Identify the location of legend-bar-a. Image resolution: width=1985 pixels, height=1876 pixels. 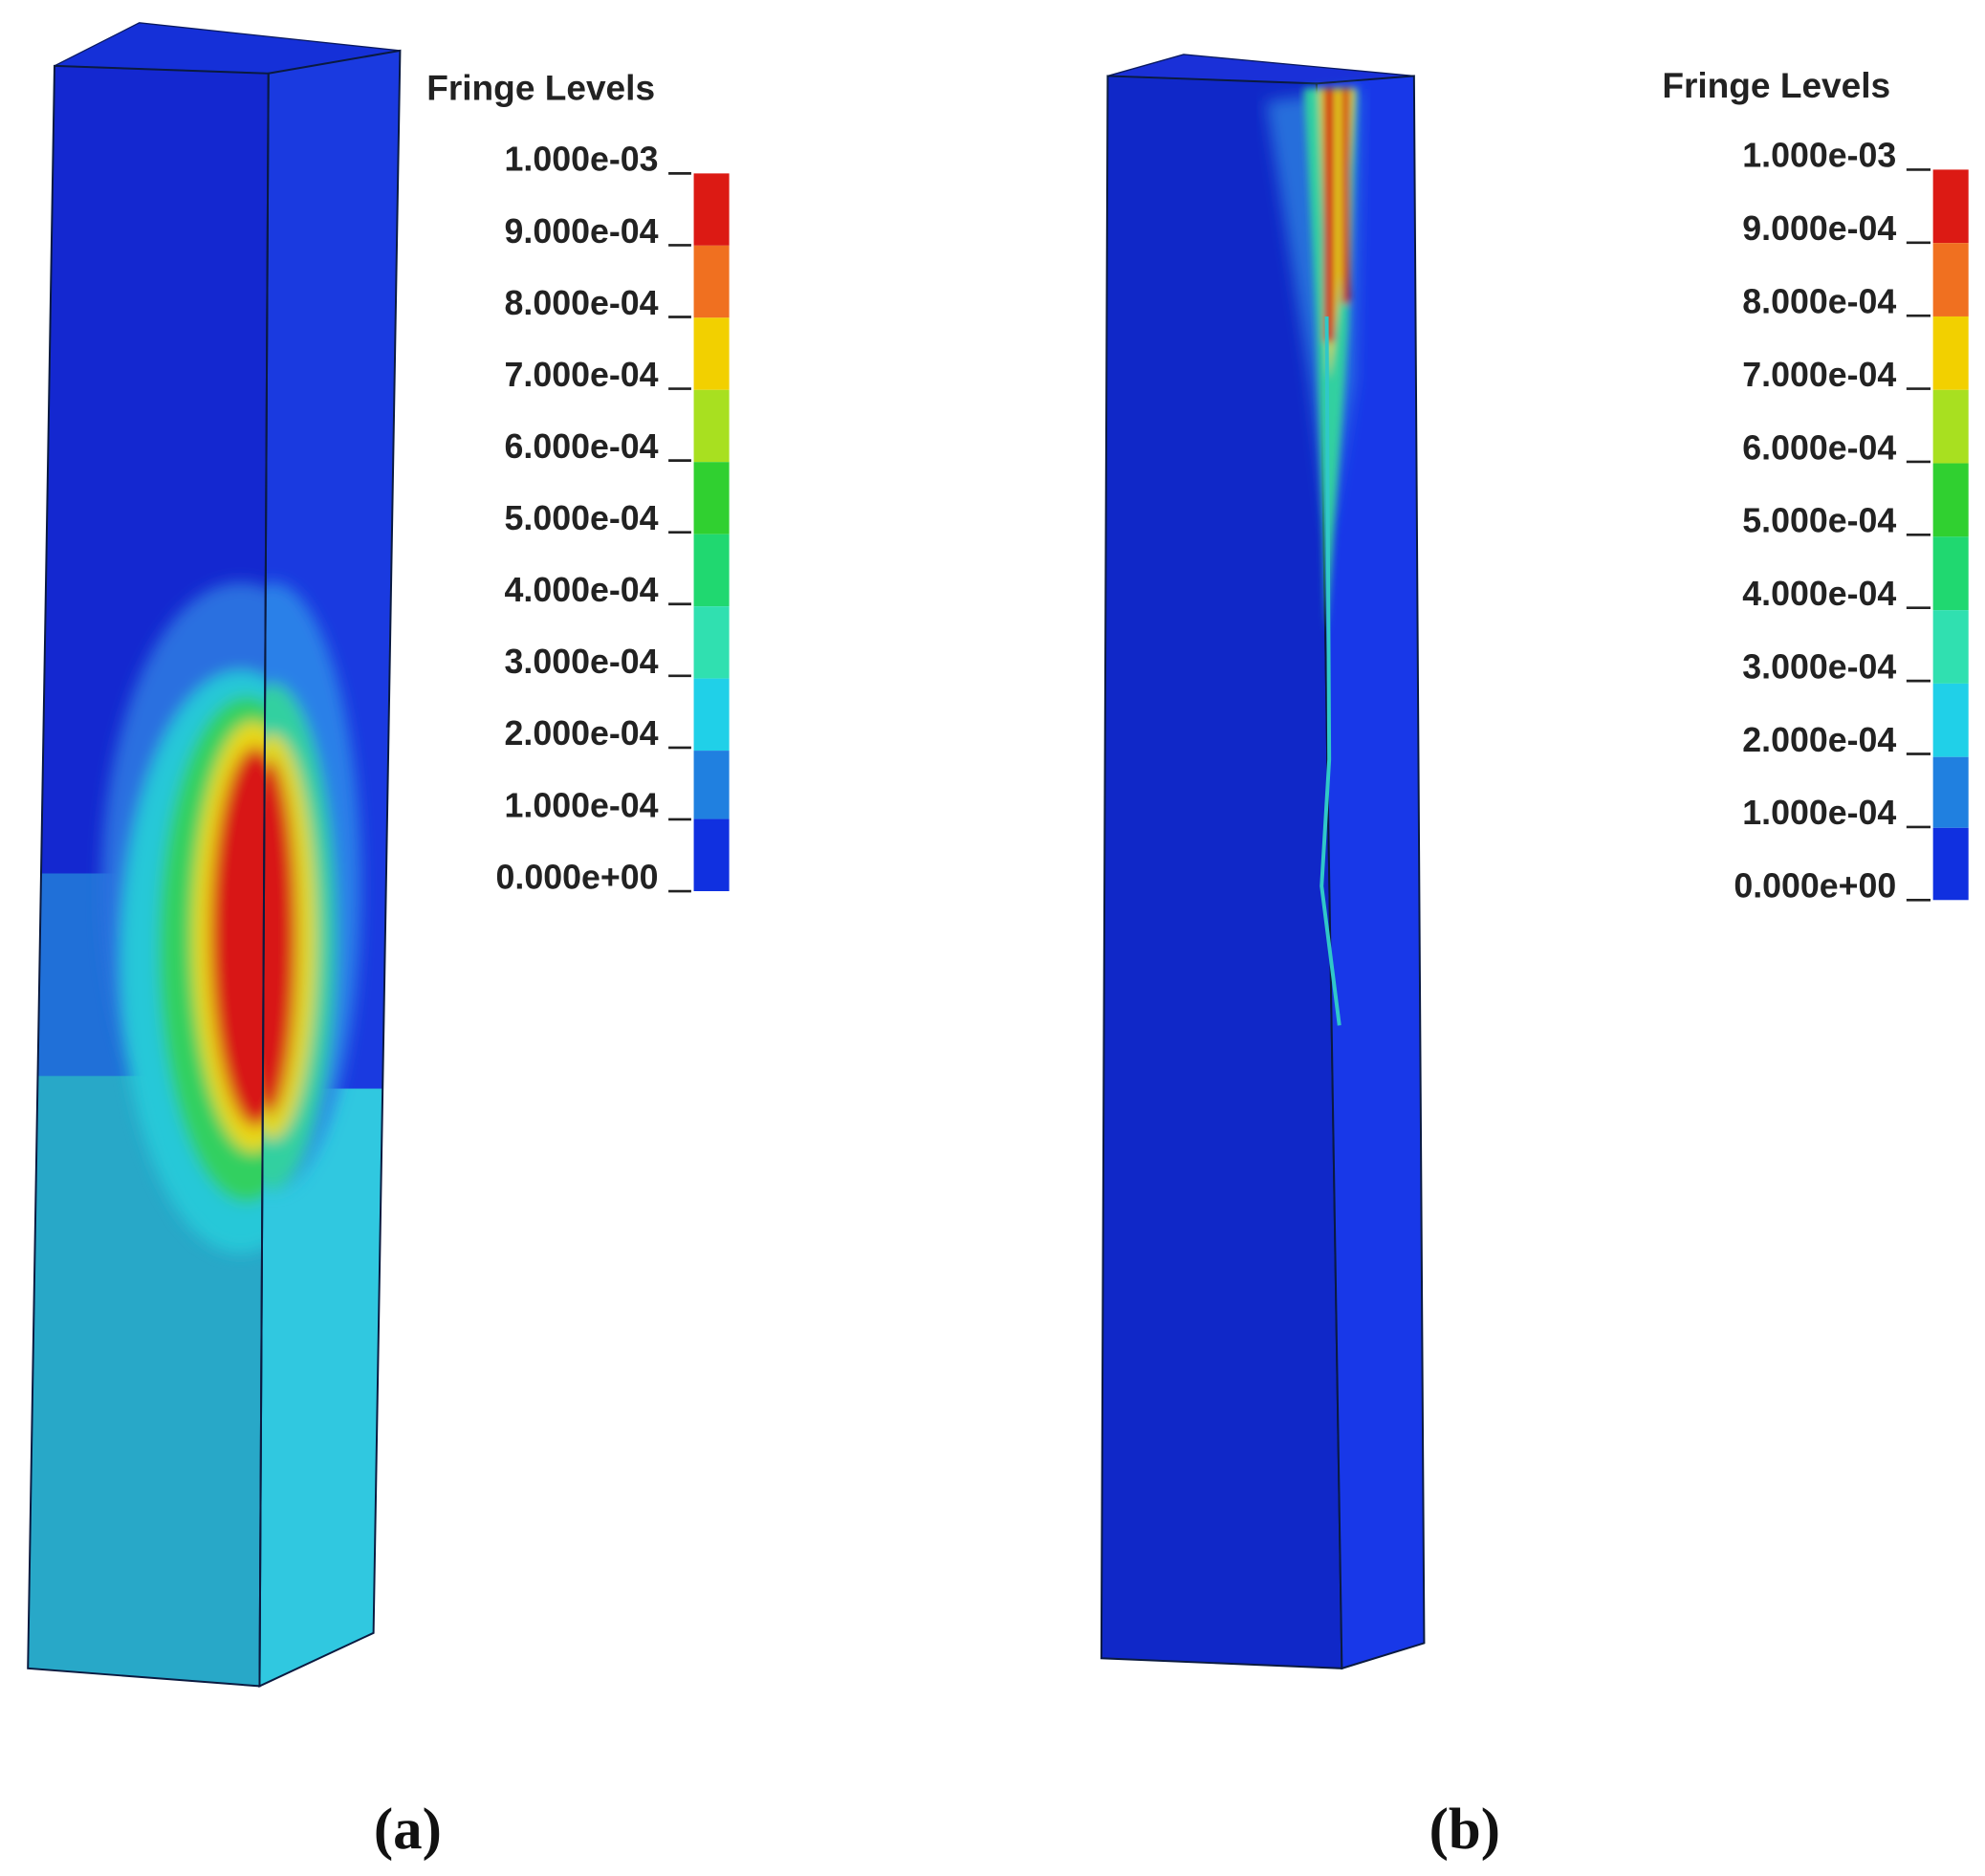
(711, 532).